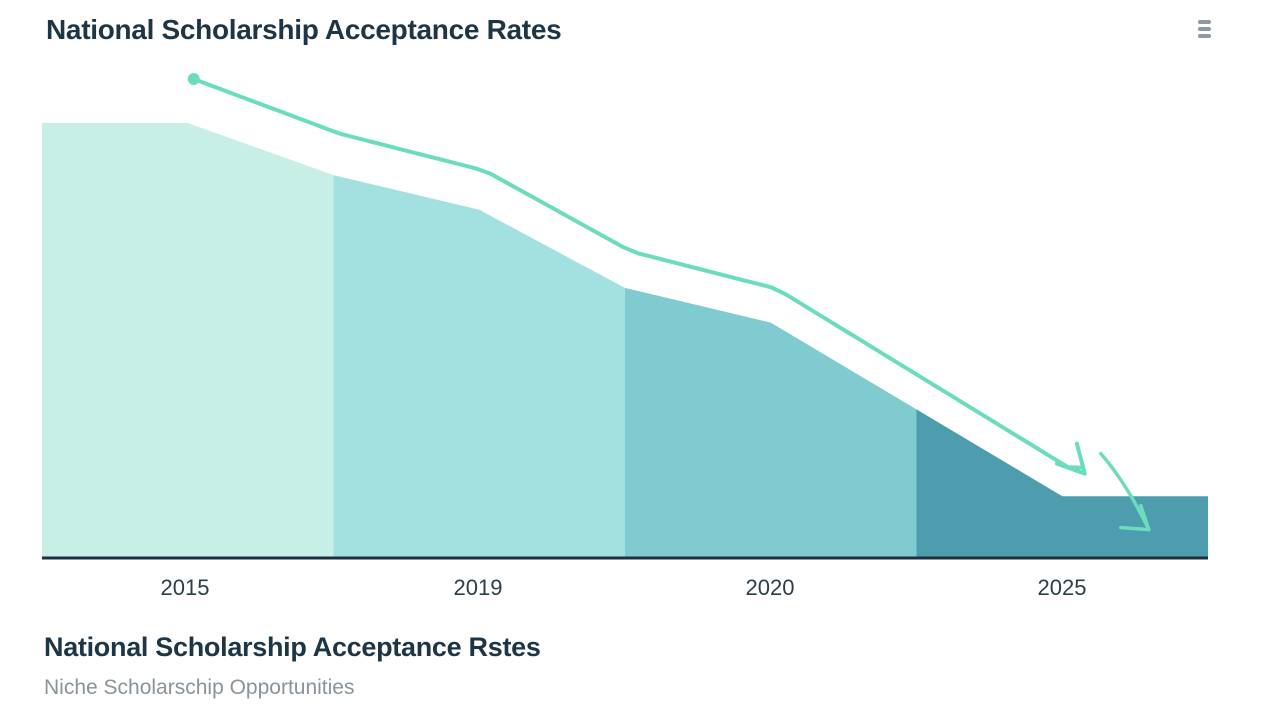 This screenshot has width=1280, height=720. What do you see at coordinates (1135, 517) in the screenshot?
I see `secondary-trend-arrowhead` at bounding box center [1135, 517].